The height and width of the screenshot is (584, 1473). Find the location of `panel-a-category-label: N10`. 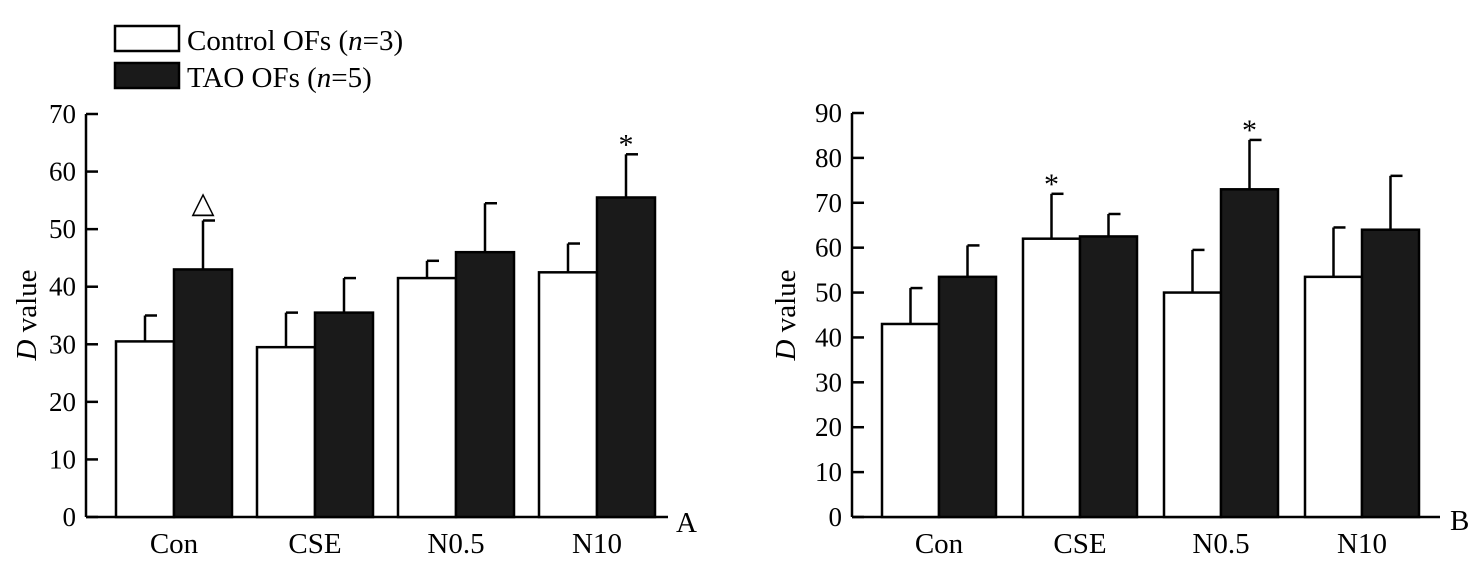

panel-a-category-label: N10 is located at coordinates (597, 544).